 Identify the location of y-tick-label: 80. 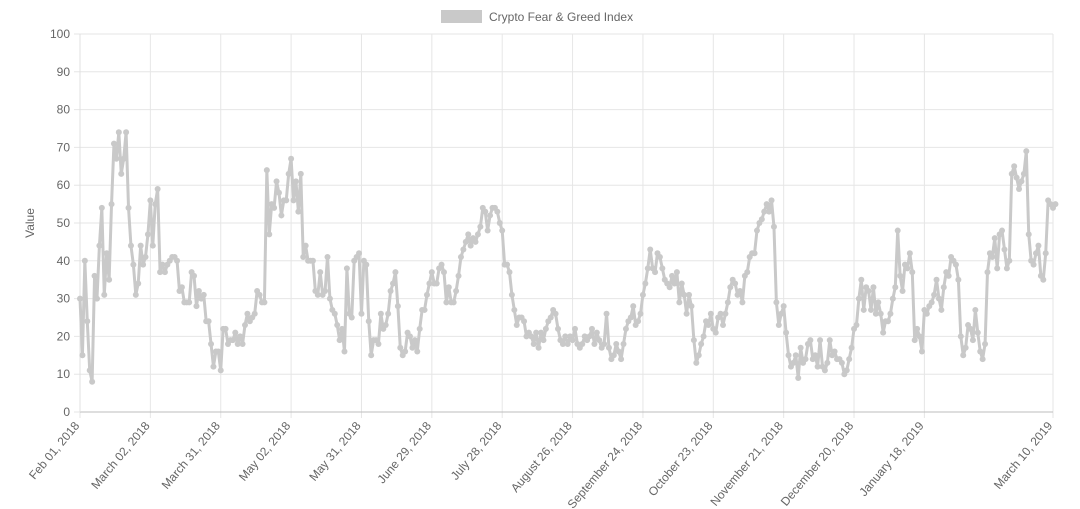
(64, 110).